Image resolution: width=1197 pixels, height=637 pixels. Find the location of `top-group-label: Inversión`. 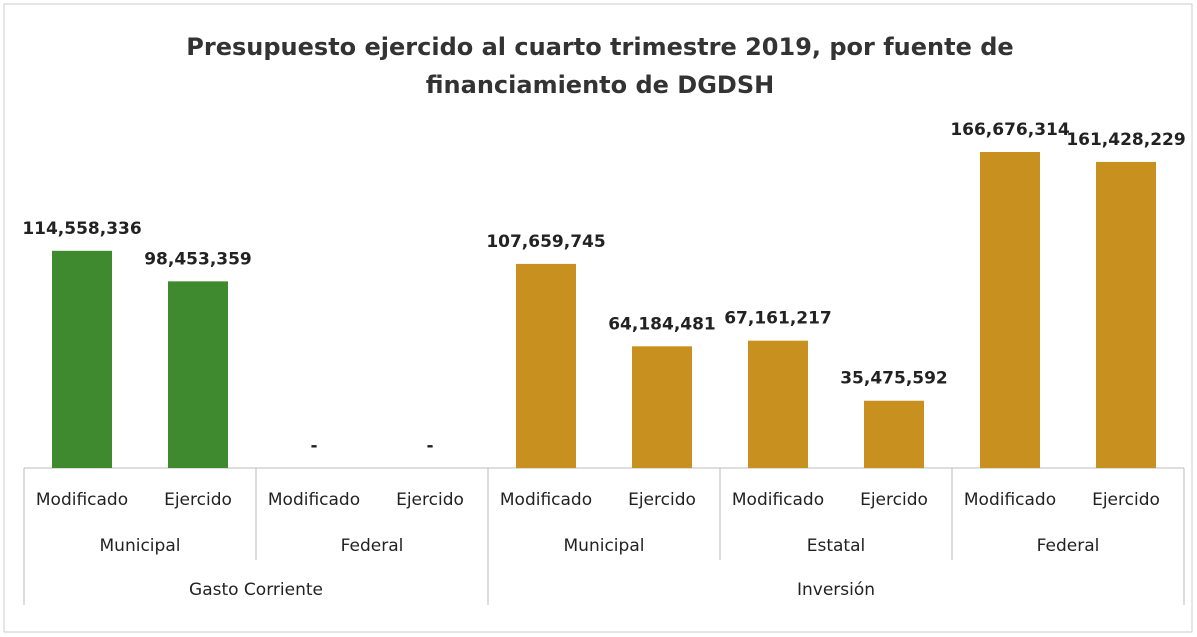

top-group-label: Inversión is located at coordinates (836, 590).